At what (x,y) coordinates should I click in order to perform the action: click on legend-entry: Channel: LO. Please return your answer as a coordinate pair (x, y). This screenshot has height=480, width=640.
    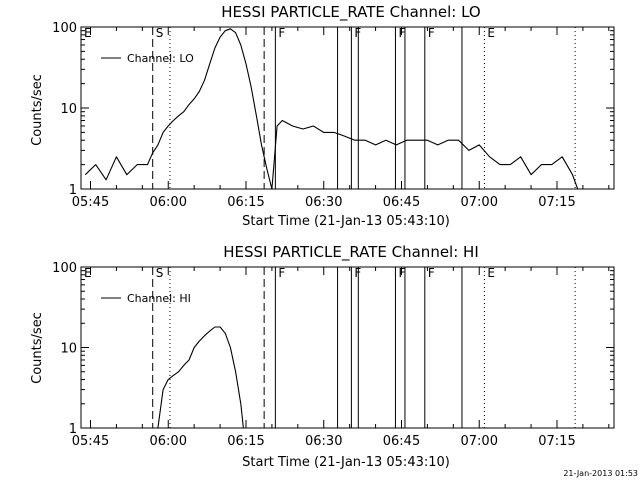
    Looking at the image, I should click on (160, 58).